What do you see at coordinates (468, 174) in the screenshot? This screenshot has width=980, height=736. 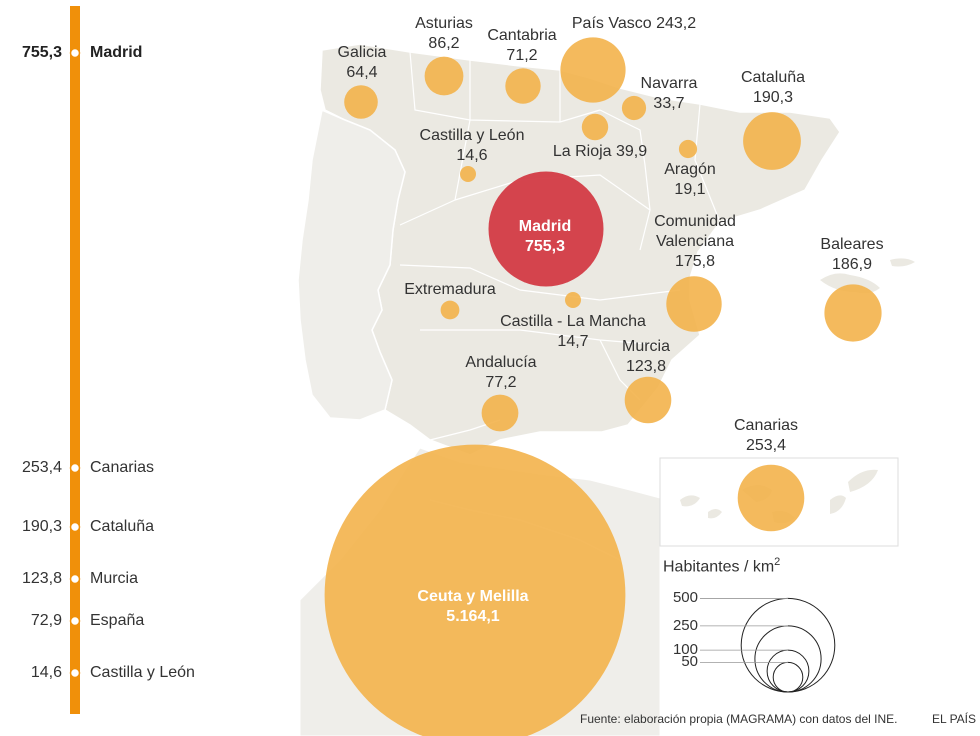 I see `bubble-castilla-y-león` at bounding box center [468, 174].